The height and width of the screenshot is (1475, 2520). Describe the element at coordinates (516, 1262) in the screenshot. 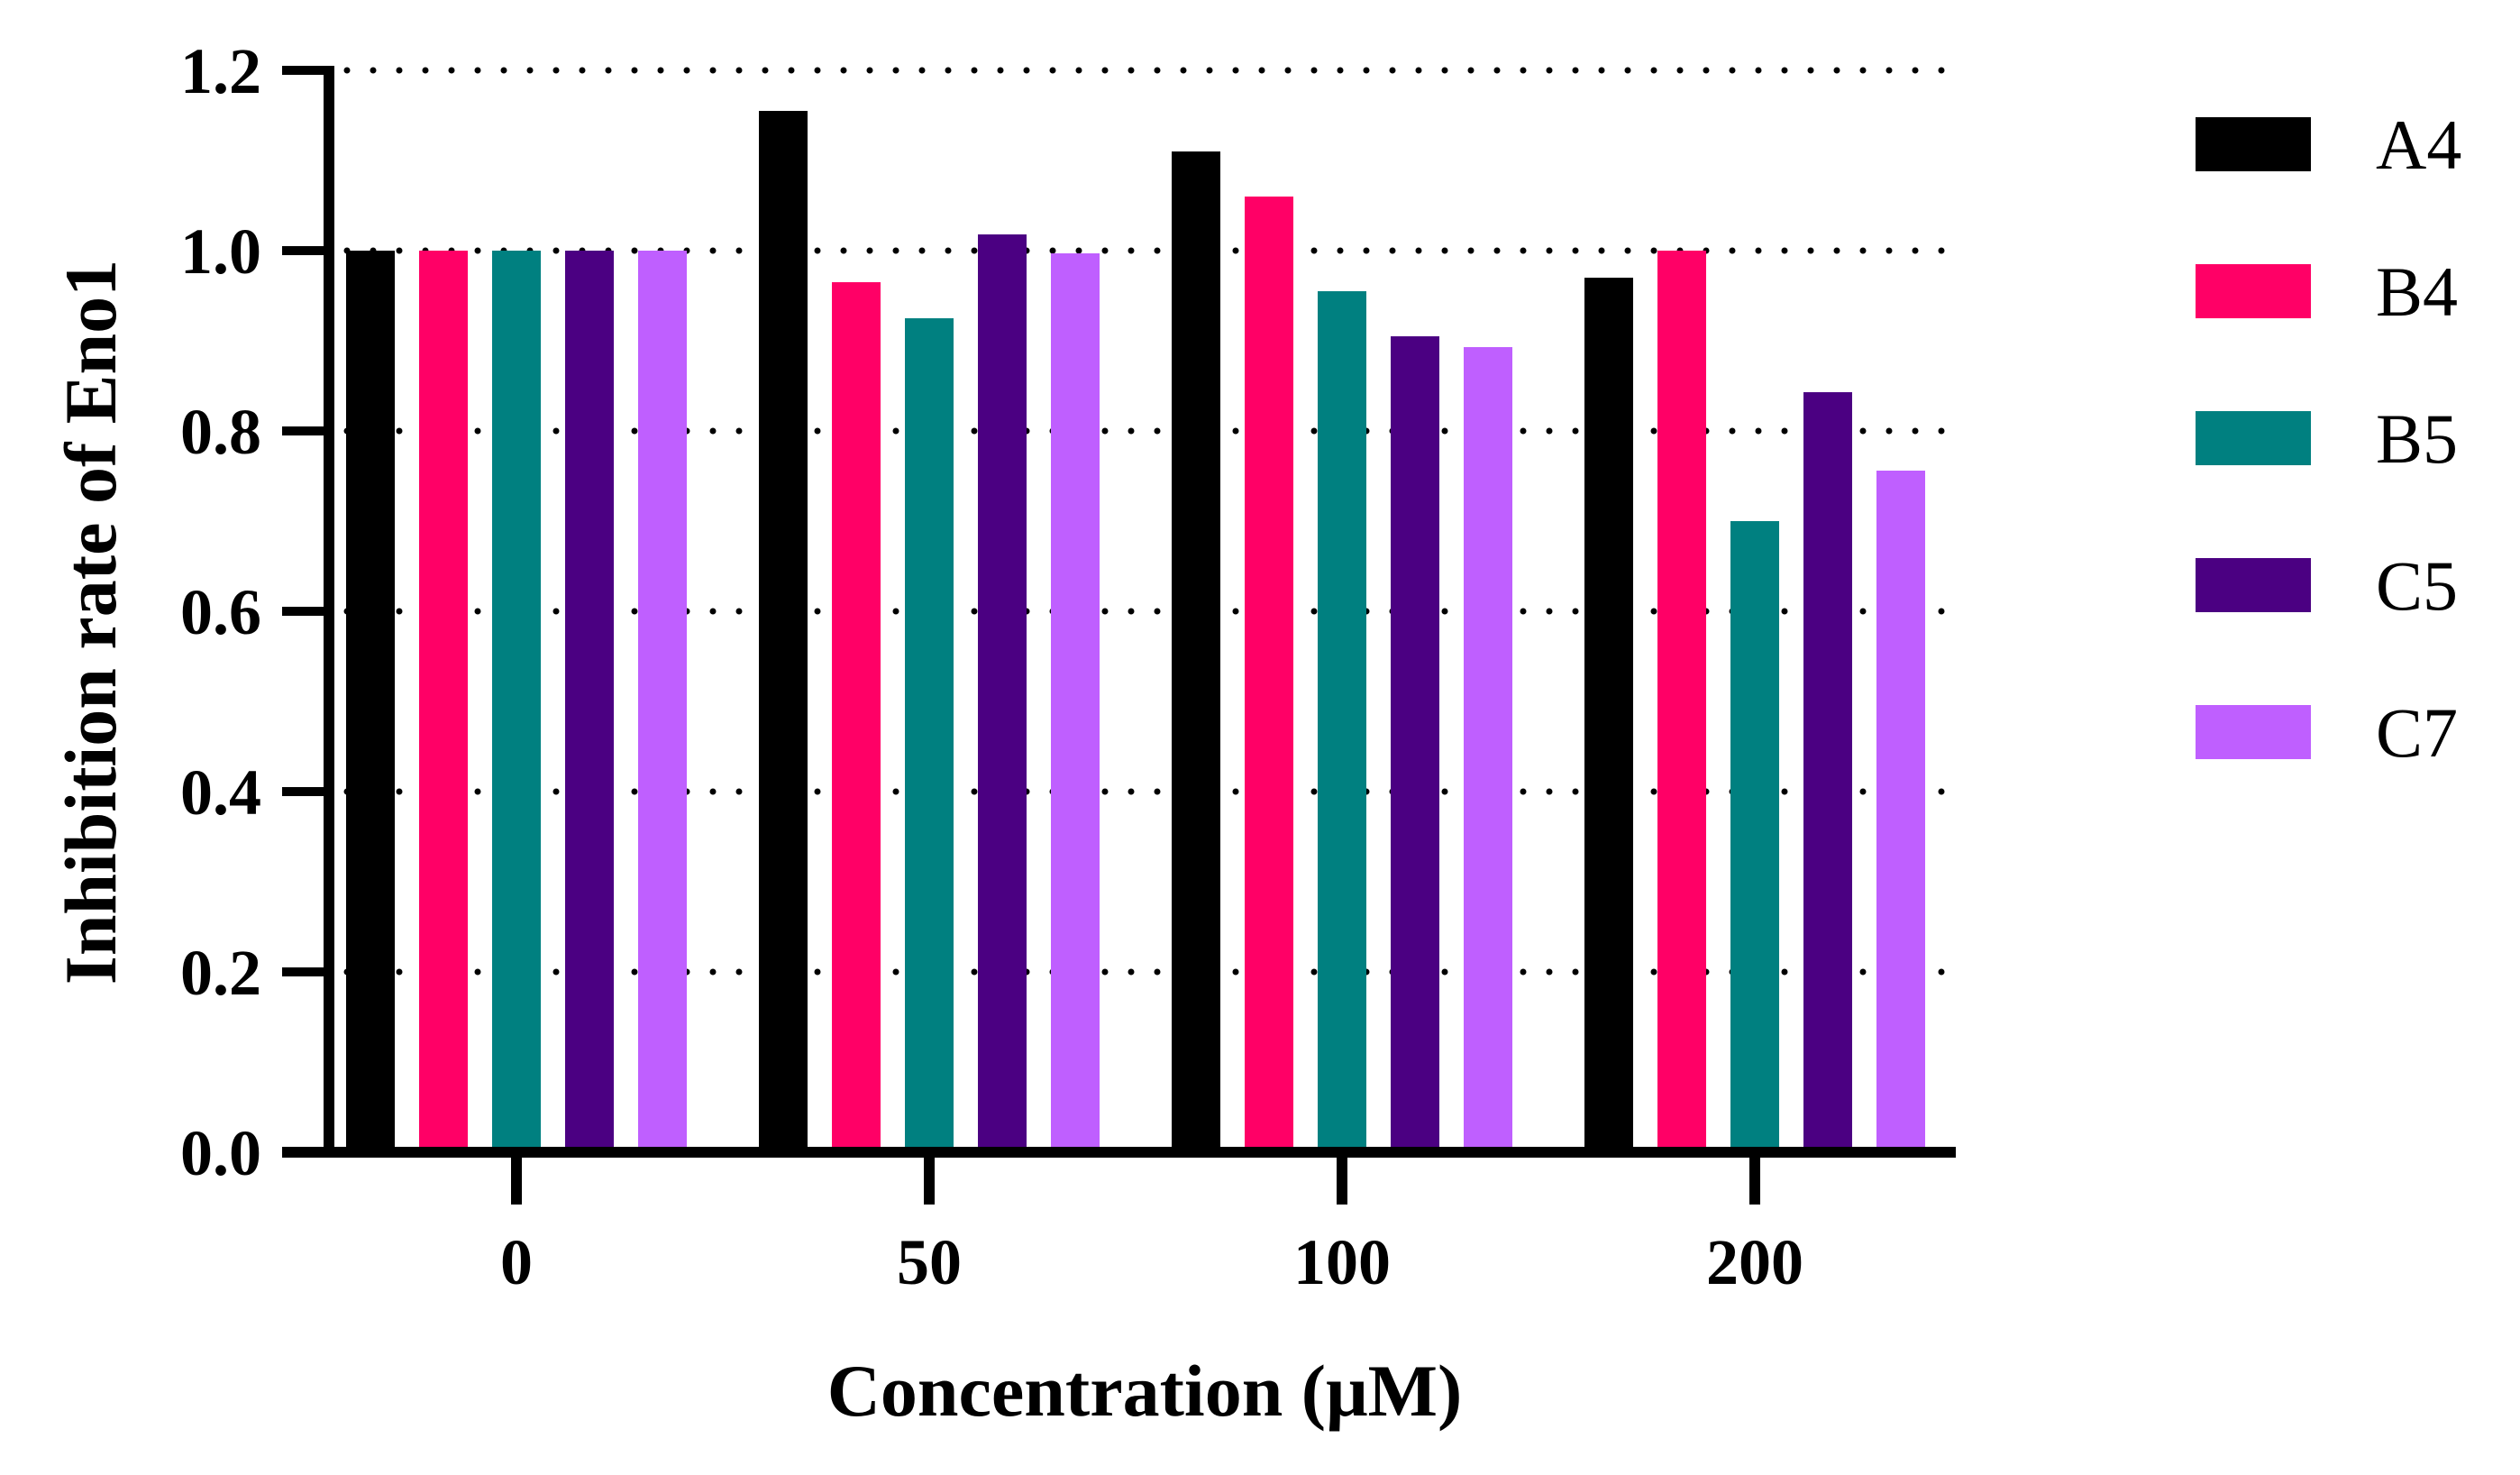

I see `x-tick-label: 0` at that location.